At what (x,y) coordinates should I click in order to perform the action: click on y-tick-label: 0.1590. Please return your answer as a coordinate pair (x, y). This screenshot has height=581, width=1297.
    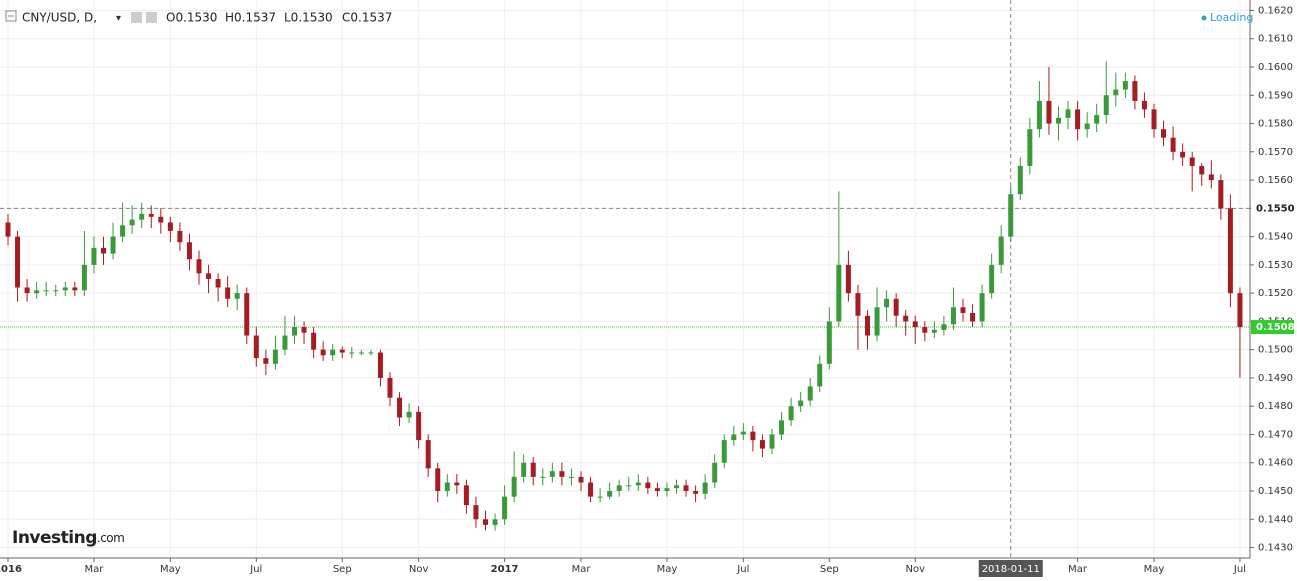
    Looking at the image, I should click on (1275, 95).